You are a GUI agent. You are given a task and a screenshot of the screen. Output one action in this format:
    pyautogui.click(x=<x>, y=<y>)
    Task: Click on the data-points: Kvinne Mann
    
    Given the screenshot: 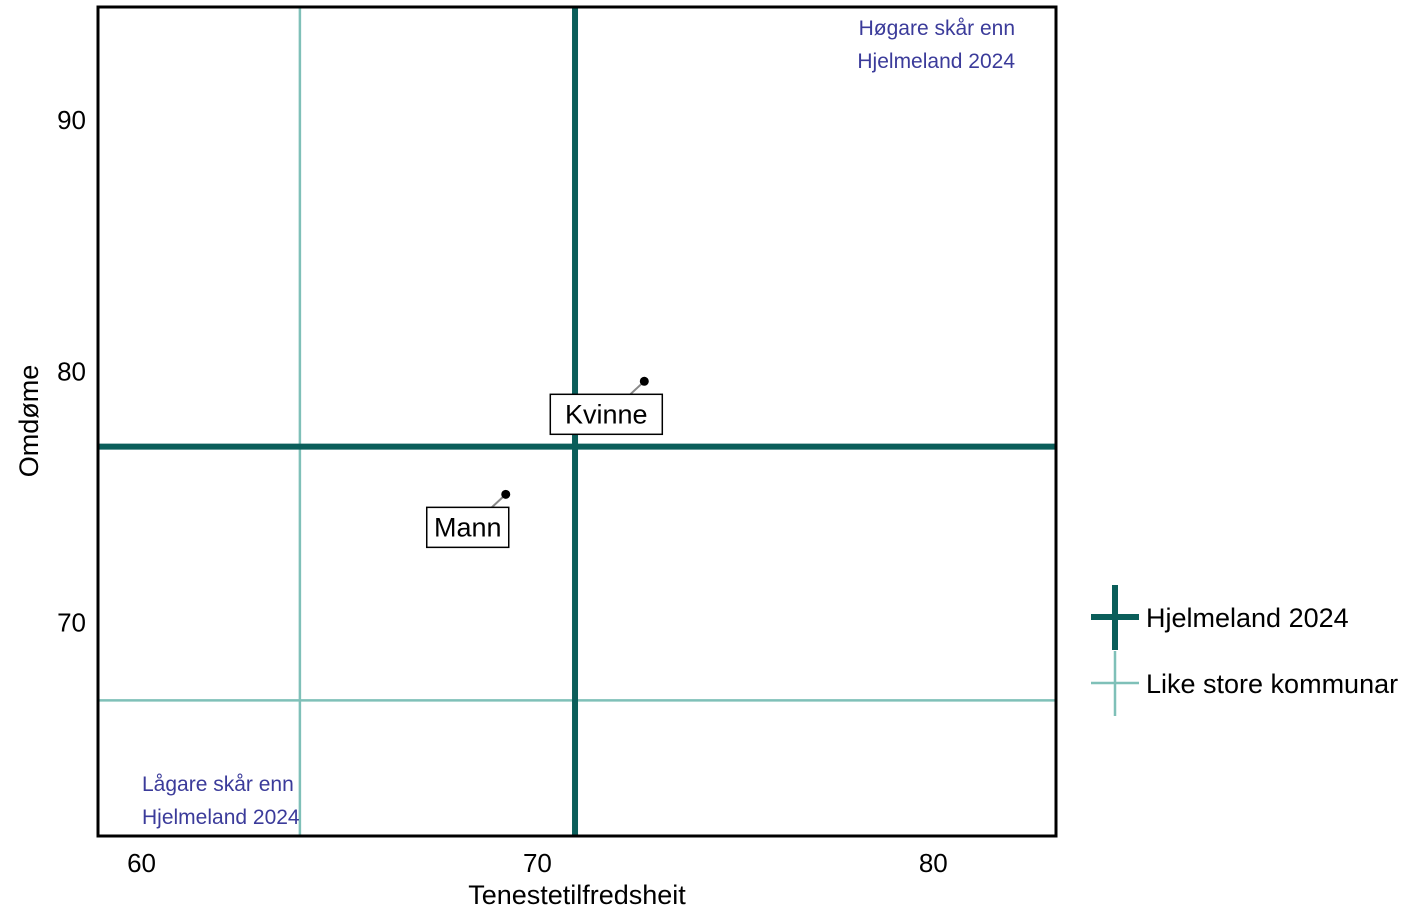 What is the action you would take?
    pyautogui.click(x=544, y=462)
    